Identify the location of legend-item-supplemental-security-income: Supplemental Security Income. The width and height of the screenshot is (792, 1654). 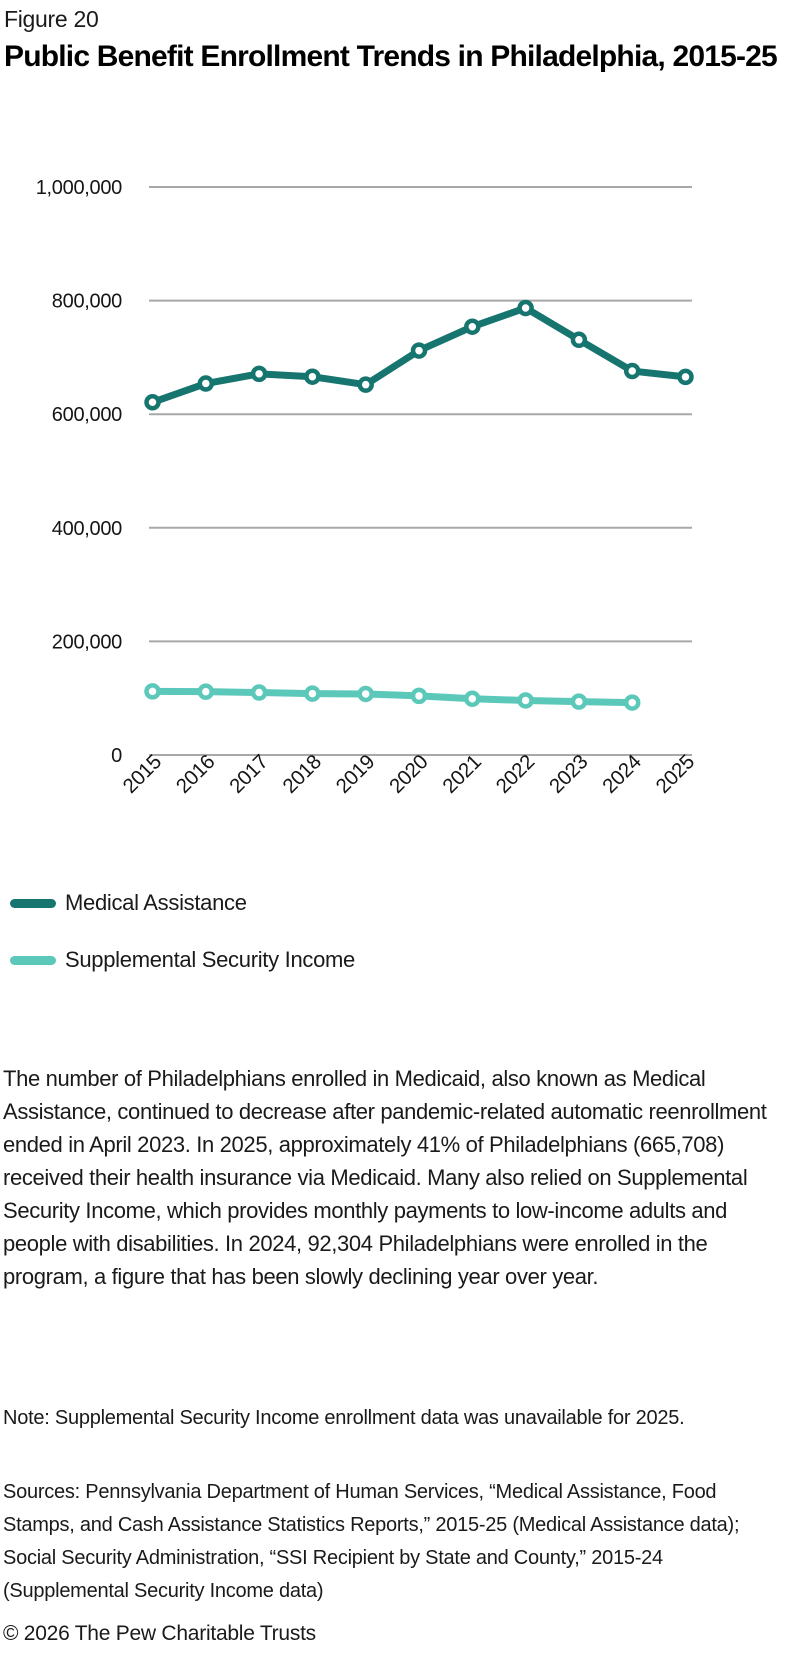
(182, 960).